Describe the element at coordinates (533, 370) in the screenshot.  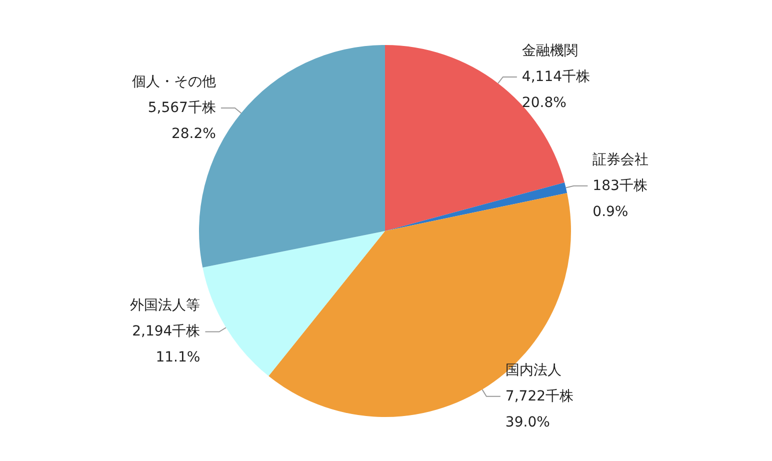
I see `slice-label: 国内法人` at that location.